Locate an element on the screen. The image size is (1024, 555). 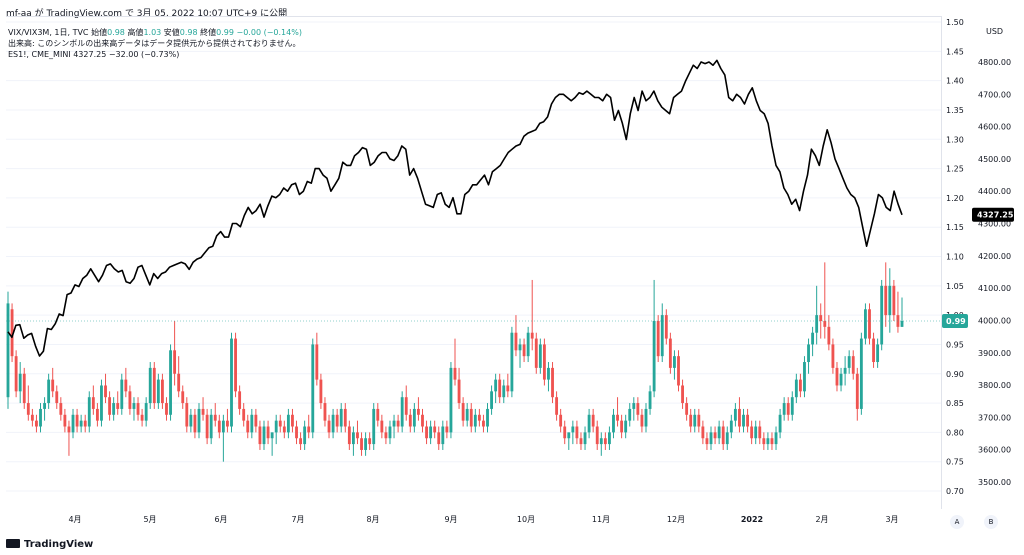
ratio-last-badge is located at coordinates (955, 320).